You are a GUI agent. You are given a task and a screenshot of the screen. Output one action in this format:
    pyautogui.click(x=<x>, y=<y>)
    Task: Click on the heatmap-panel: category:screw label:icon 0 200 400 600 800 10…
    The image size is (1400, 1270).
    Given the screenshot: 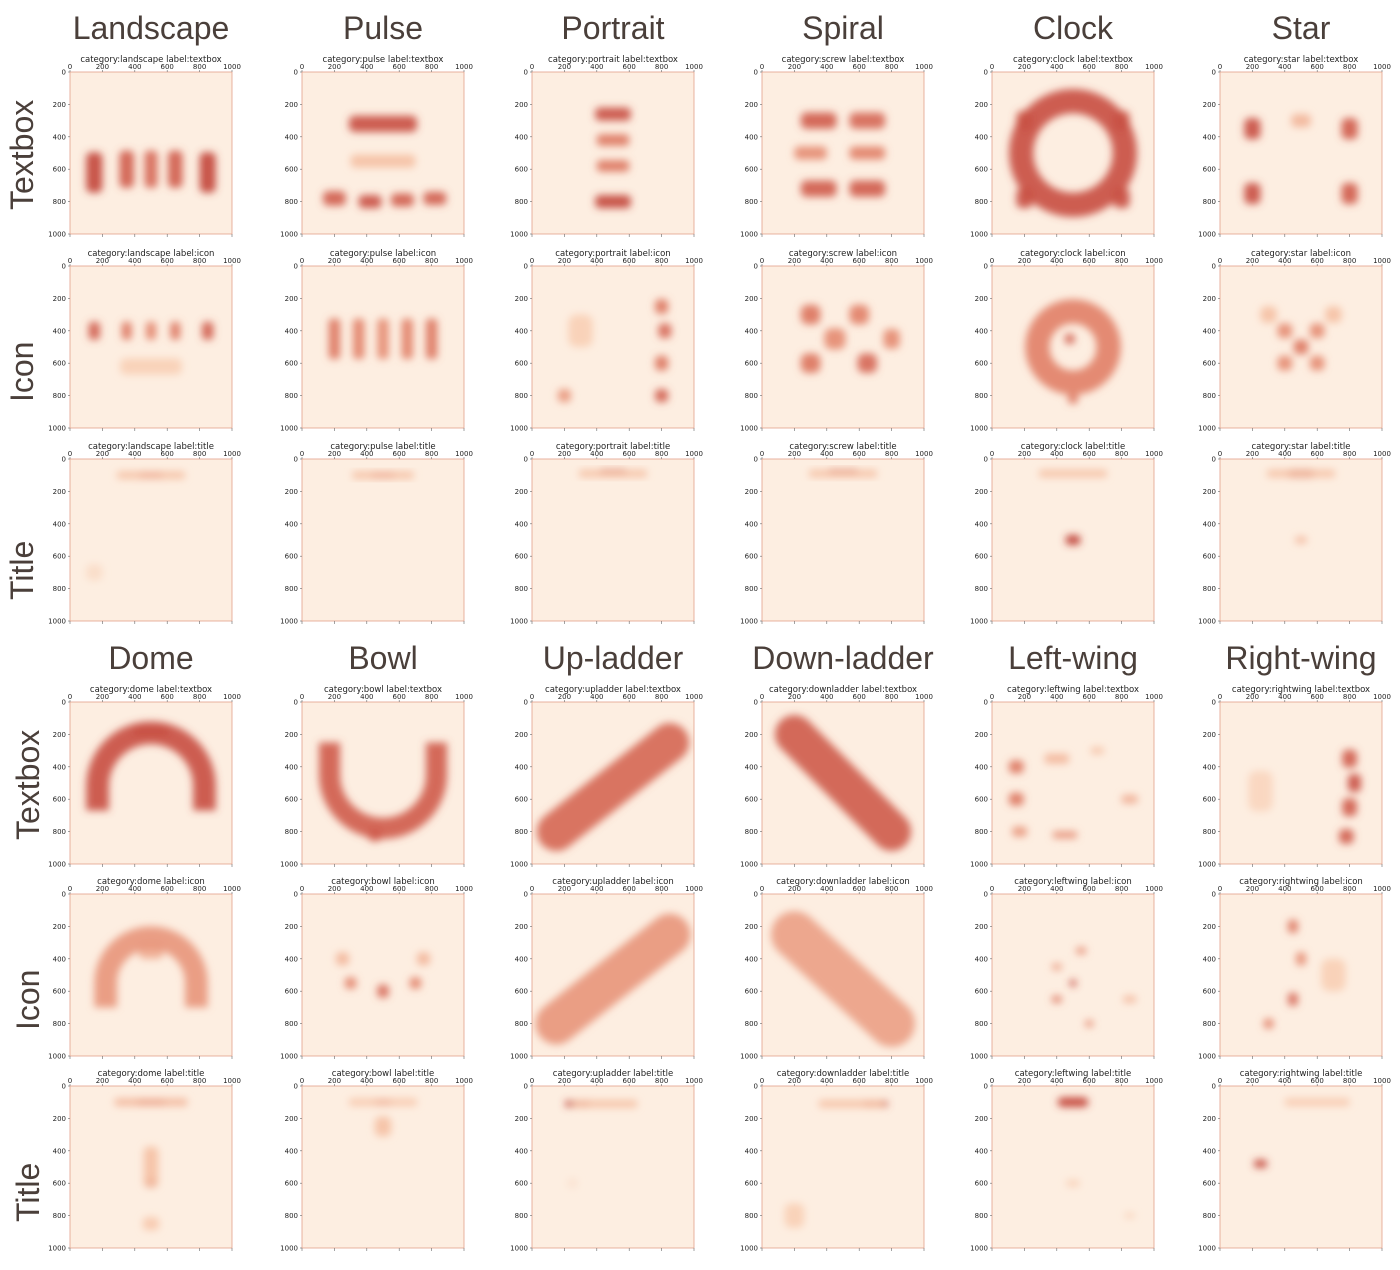 What is the action you would take?
    pyautogui.click(x=836, y=341)
    